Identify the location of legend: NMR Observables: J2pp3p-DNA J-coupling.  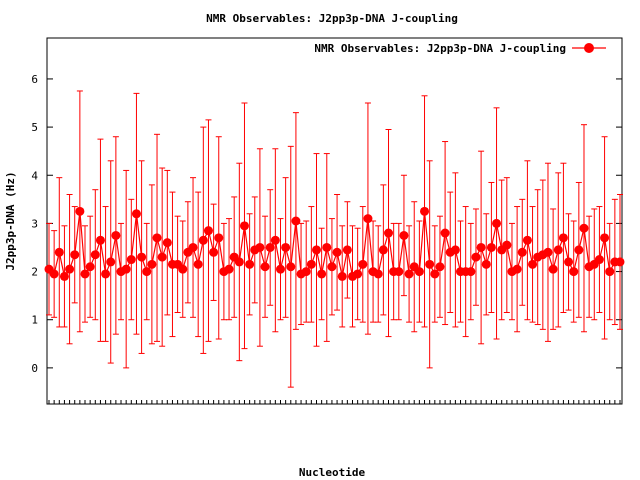
(460, 48).